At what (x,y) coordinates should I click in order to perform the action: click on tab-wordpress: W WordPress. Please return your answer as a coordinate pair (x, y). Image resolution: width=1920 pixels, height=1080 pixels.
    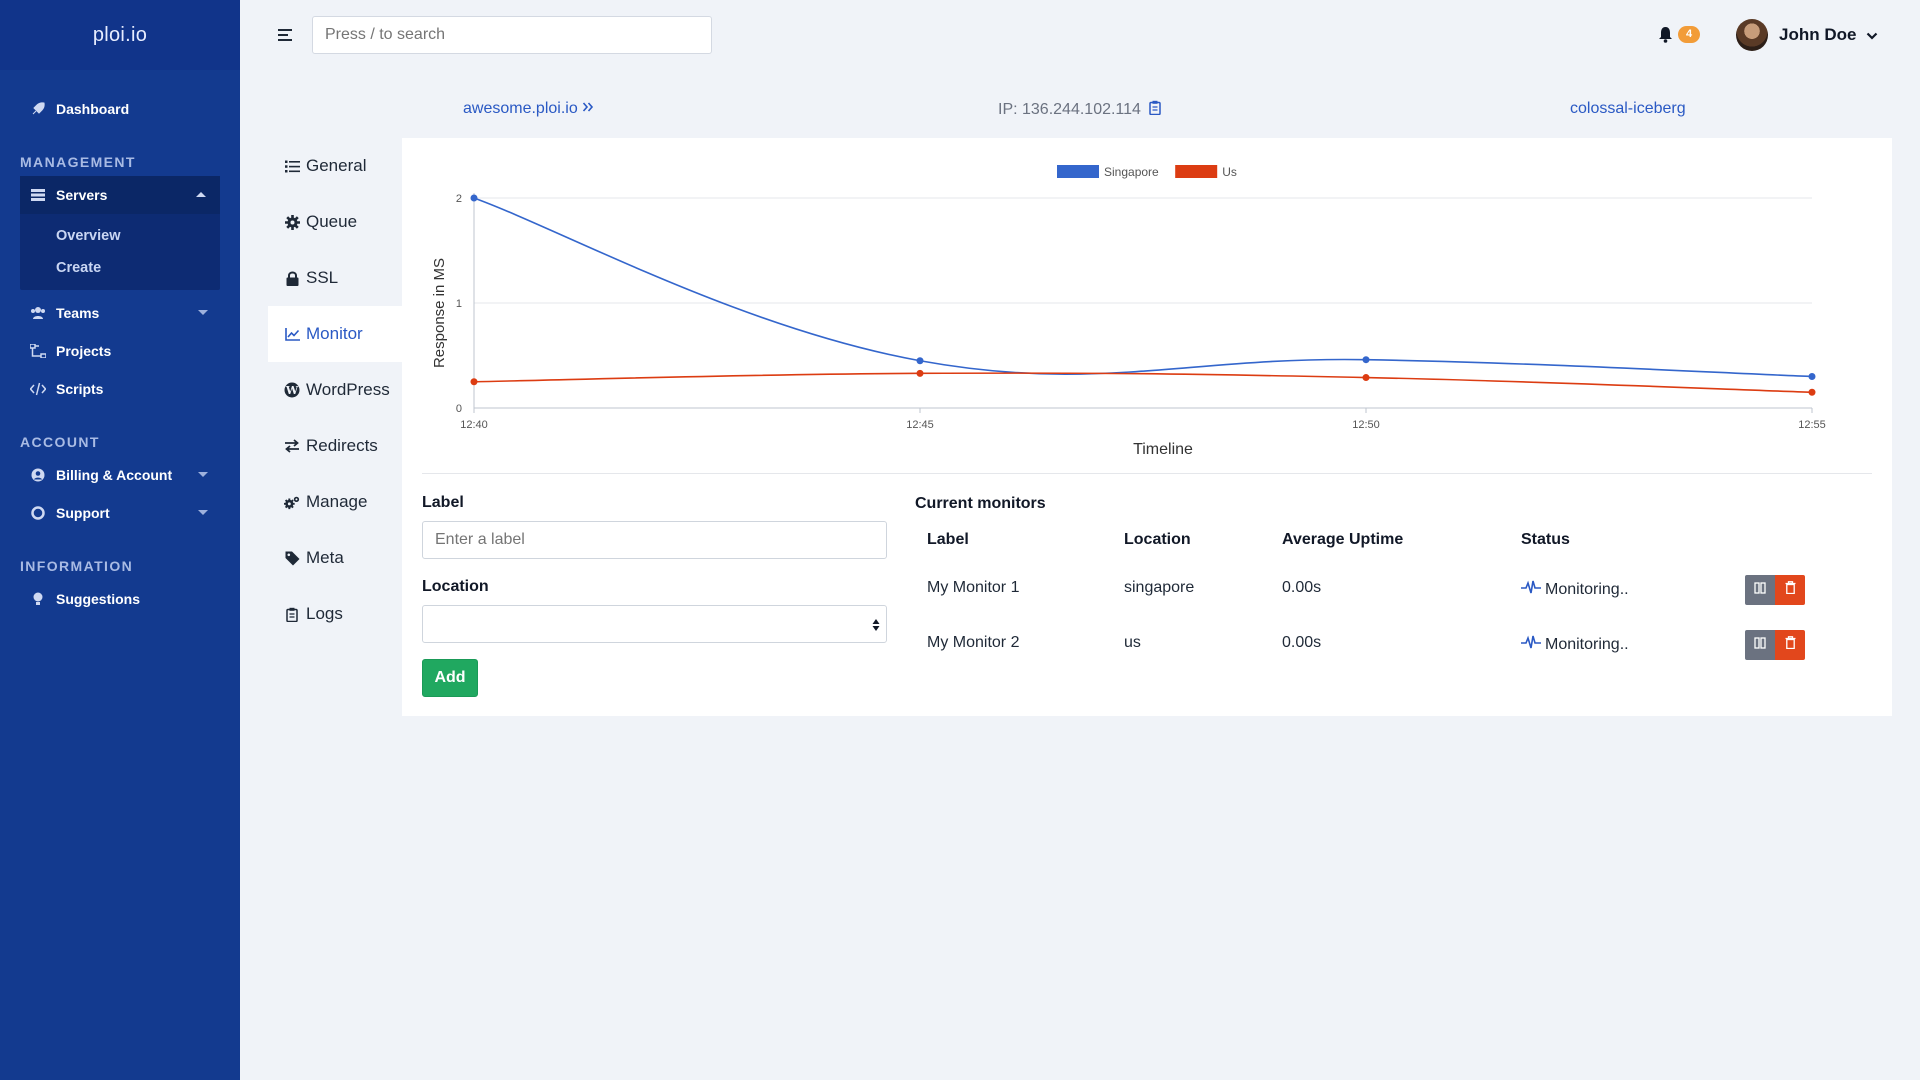
    Looking at the image, I should click on (335, 390).